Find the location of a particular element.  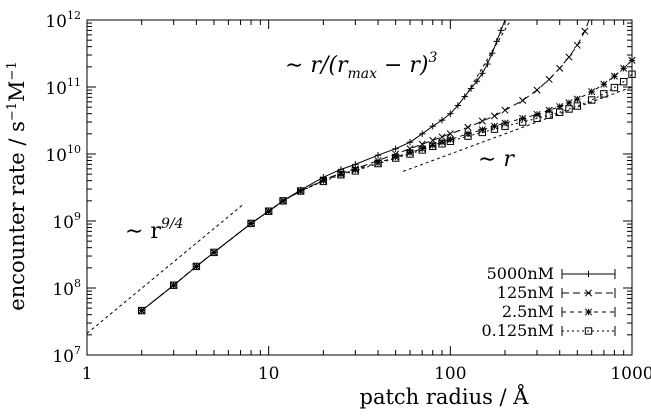

legend-marker is located at coordinates (588, 274).